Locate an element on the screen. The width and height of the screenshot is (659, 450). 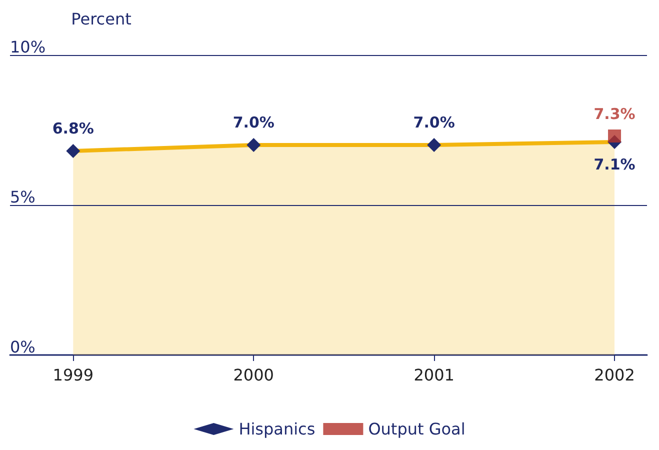
data-label: 6.8% is located at coordinates (73, 129).